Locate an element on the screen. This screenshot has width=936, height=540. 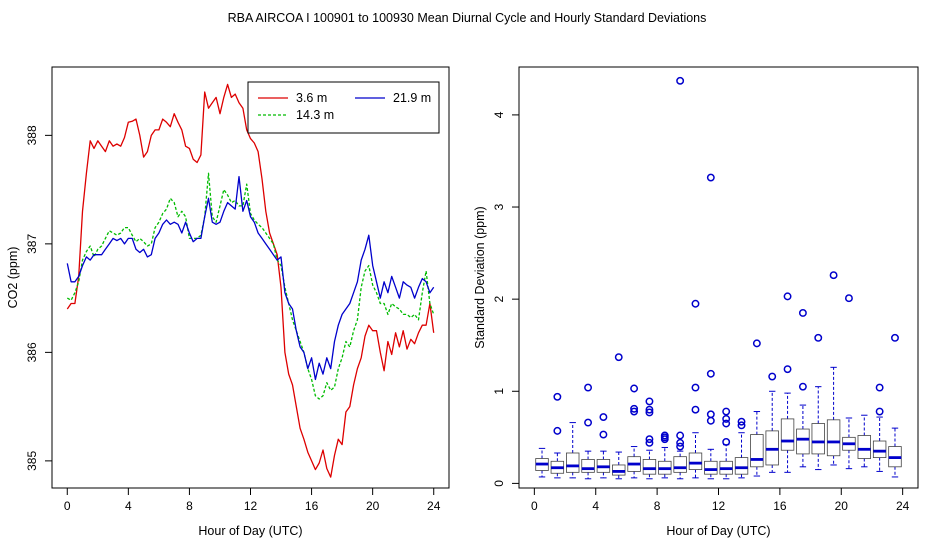
y-tick-label: 388 is located at coordinates (32, 135).